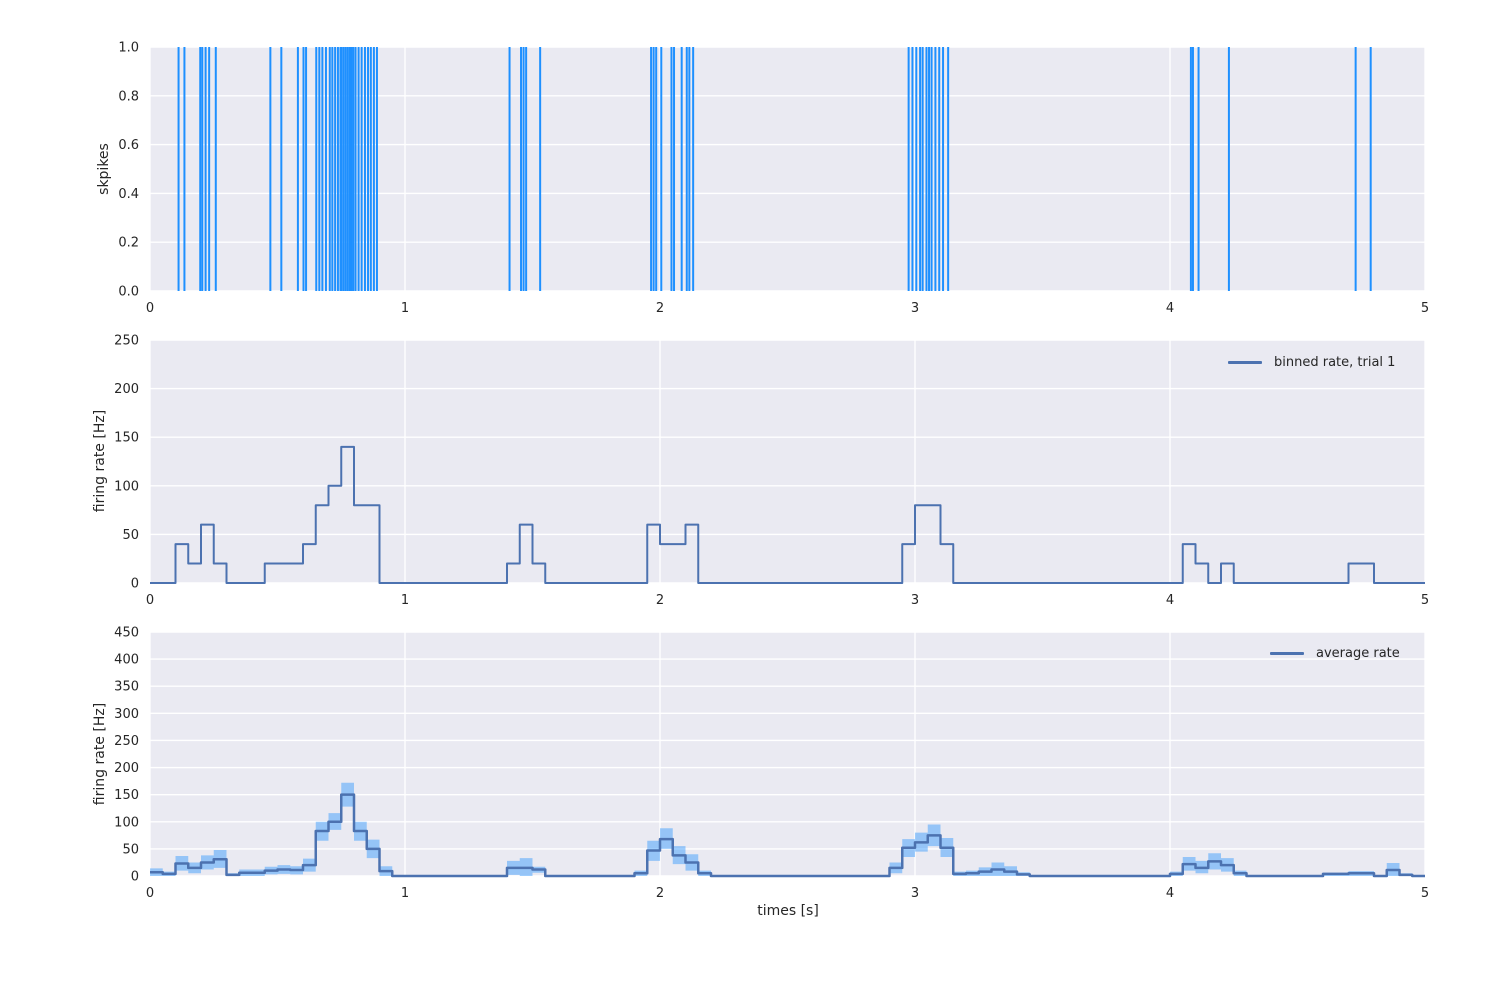 This screenshot has width=1500, height=1000. I want to click on average-rate-legend: average rate, so click(1335, 653).